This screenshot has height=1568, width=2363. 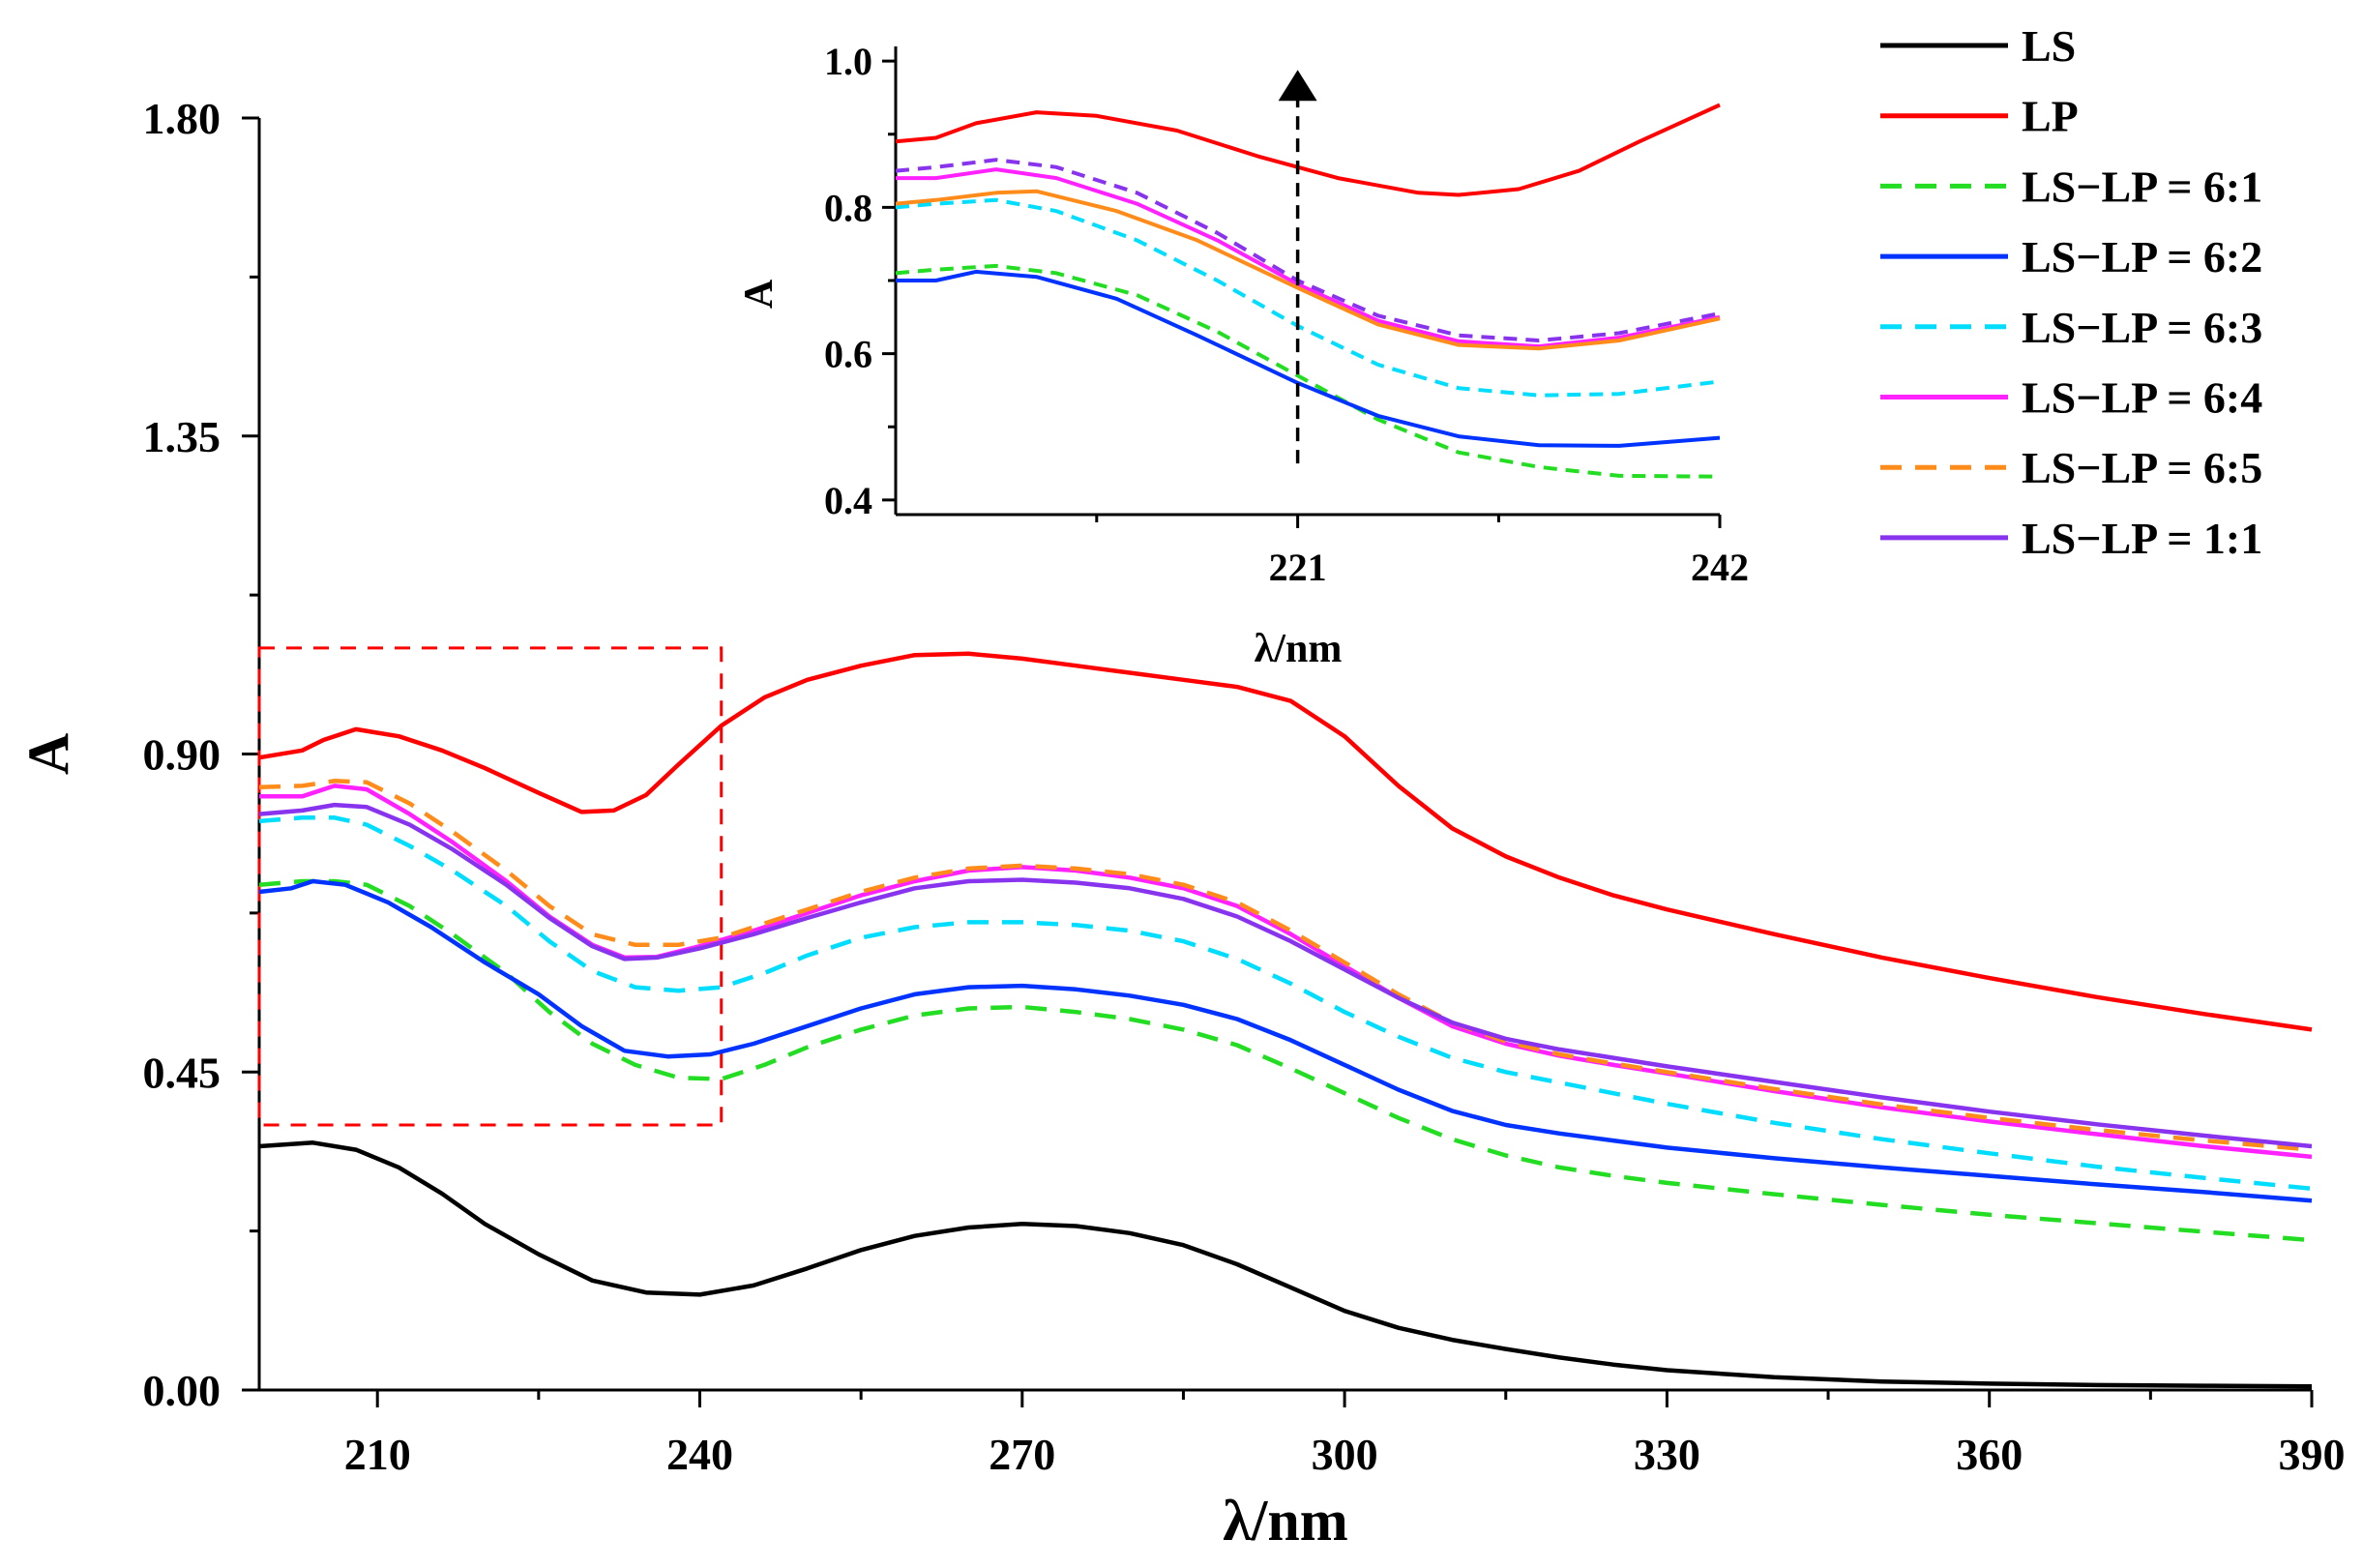 I want to click on inset-x-axis-title: λ/nm, so click(x=1299, y=649).